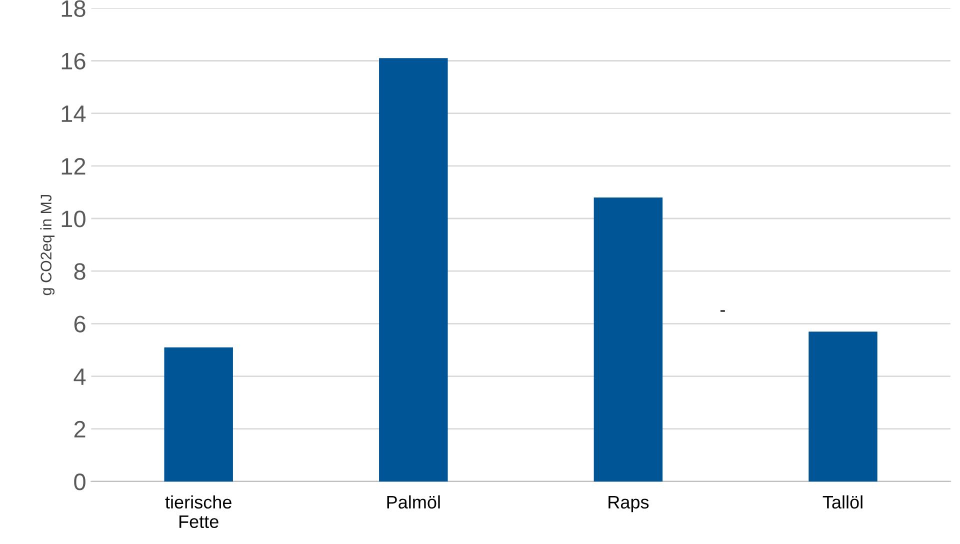  What do you see at coordinates (80, 376) in the screenshot?
I see `y-tick-label: 4` at bounding box center [80, 376].